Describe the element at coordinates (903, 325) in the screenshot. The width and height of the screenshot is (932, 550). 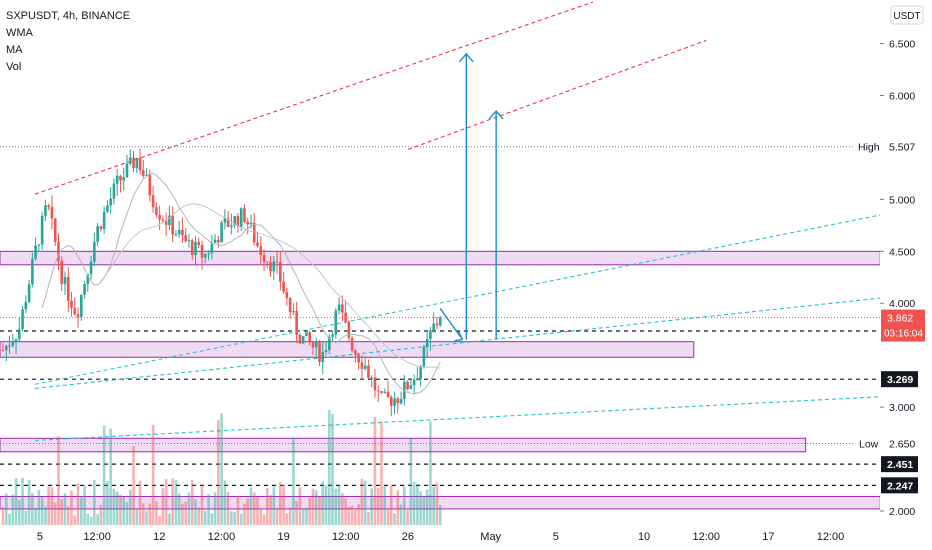
I see `last-price-tag-bg` at that location.